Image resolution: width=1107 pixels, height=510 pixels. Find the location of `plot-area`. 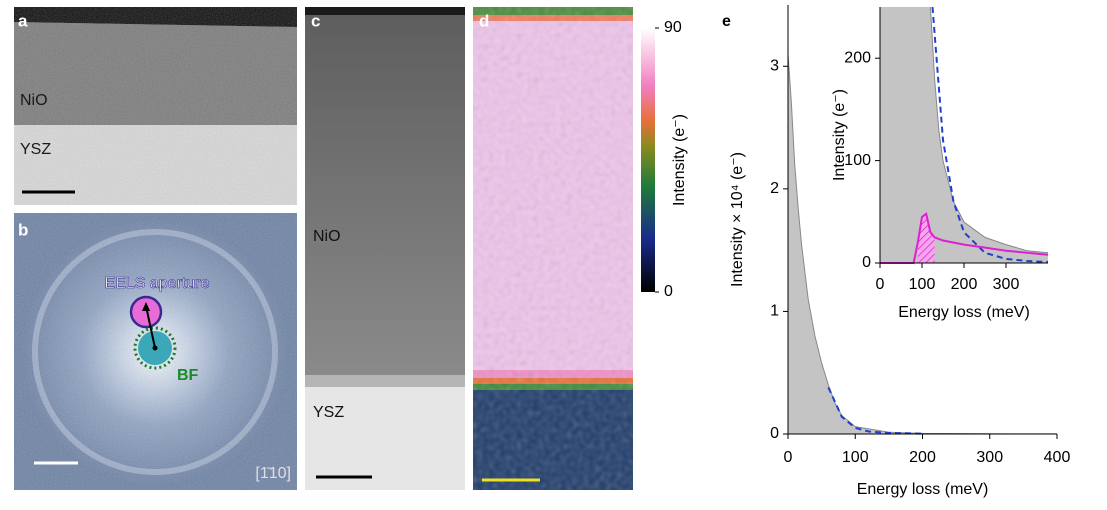

plot-area is located at coordinates (964, 135).